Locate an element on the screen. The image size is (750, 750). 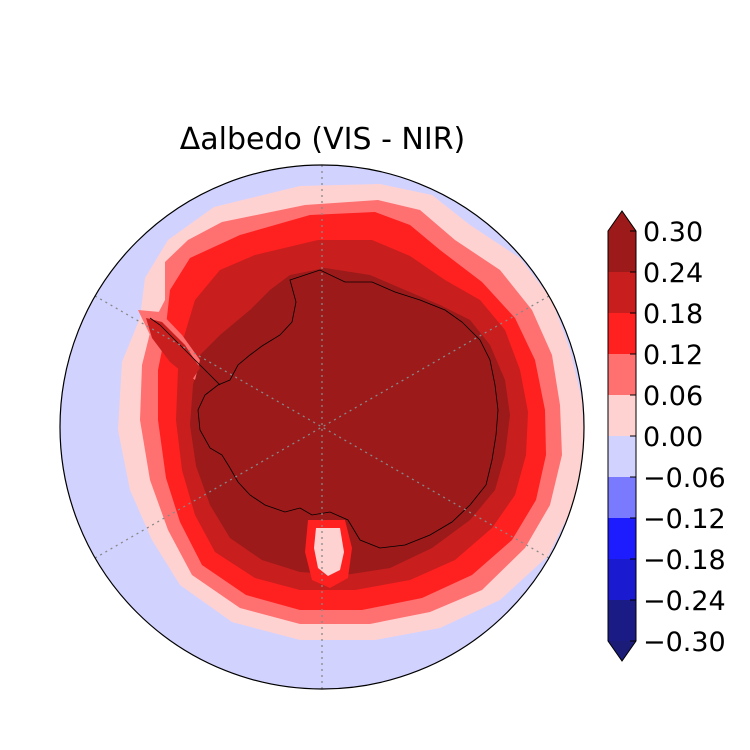
peninsula-band-inner is located at coordinates (173, 349).